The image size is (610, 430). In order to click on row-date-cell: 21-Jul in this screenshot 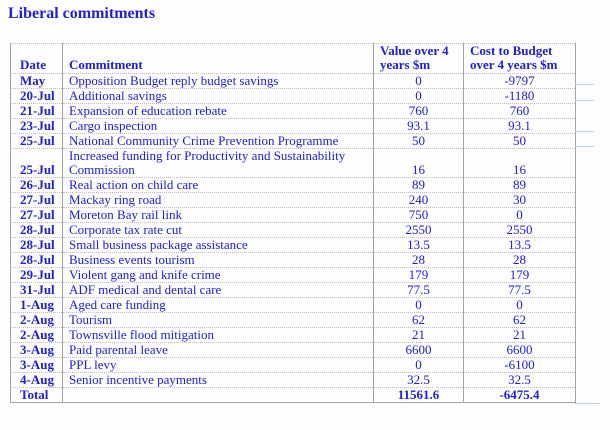, I will do `click(36, 111)`.